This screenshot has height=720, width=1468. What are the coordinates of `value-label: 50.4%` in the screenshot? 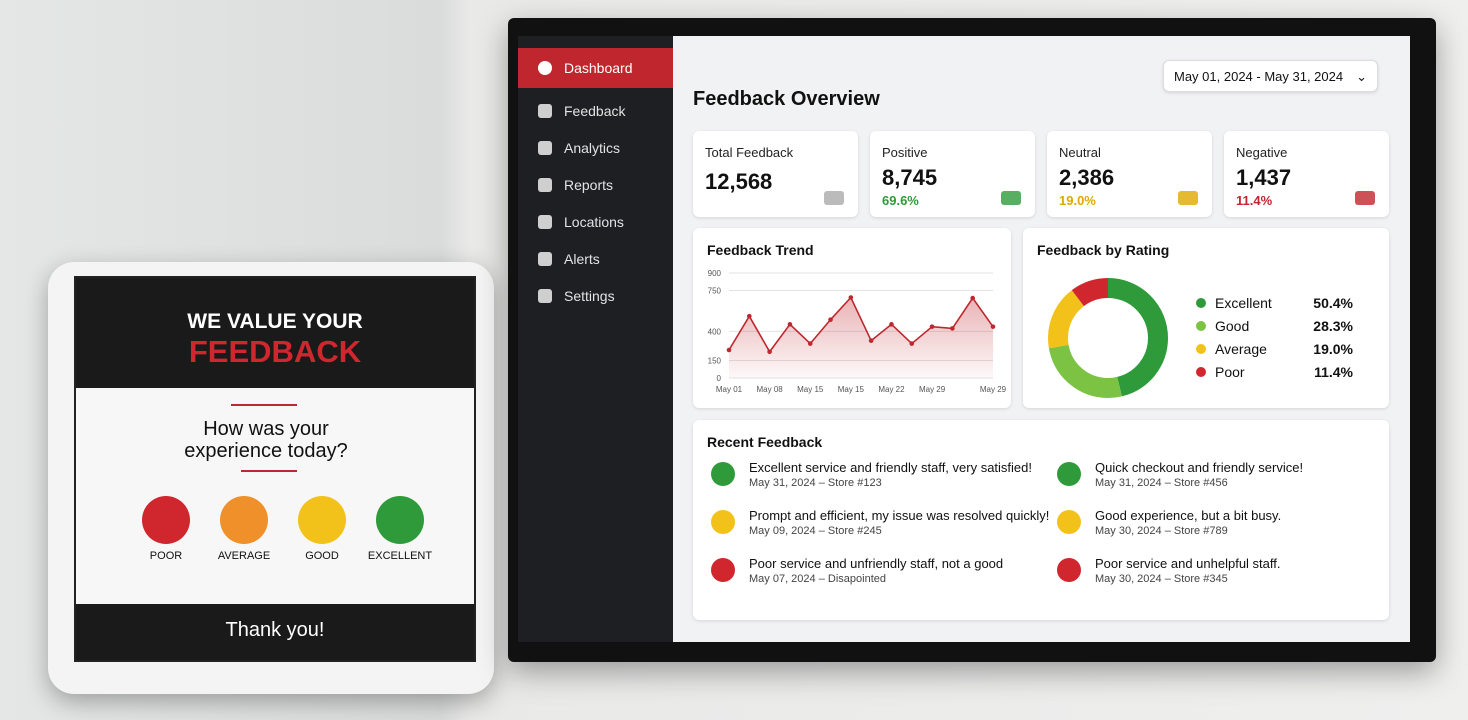 It's located at (1333, 303).